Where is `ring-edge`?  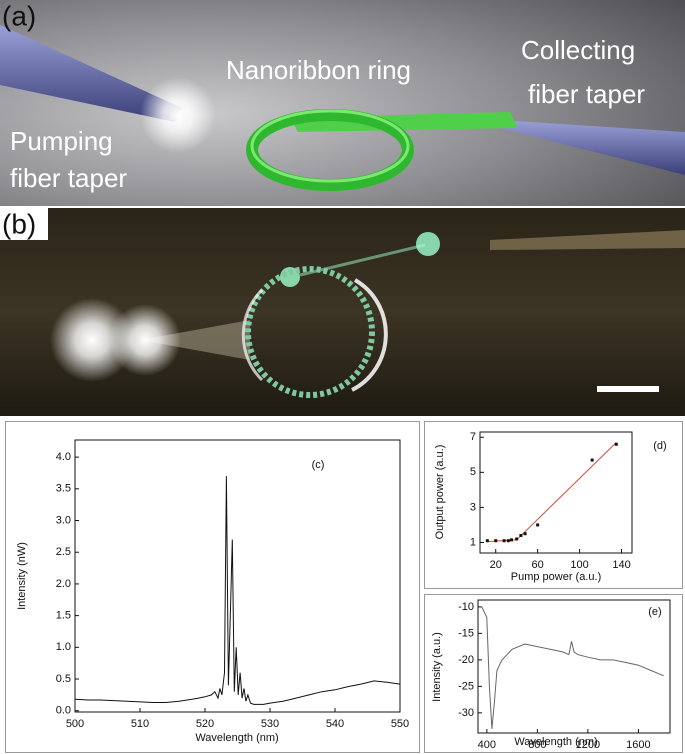
ring-edge is located at coordinates (330, 146).